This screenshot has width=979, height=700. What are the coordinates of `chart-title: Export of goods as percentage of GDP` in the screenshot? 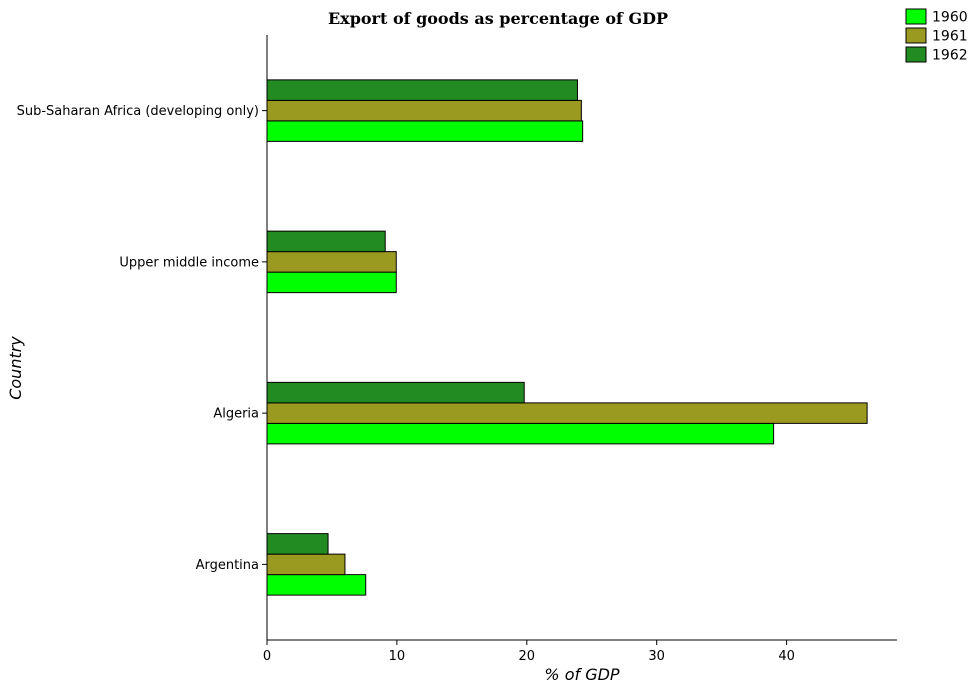 It's located at (498, 18).